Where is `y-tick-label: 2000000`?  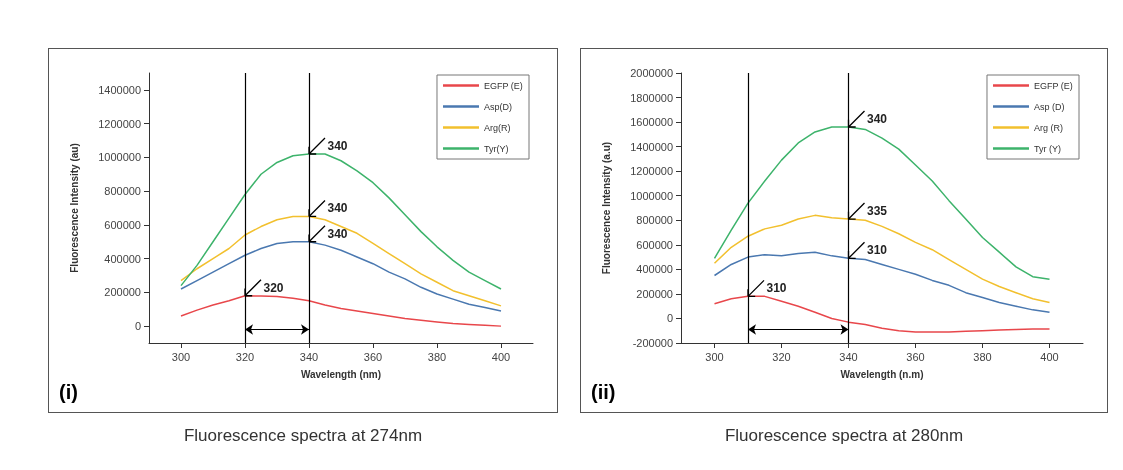
y-tick-label: 2000000 is located at coordinates (651, 73).